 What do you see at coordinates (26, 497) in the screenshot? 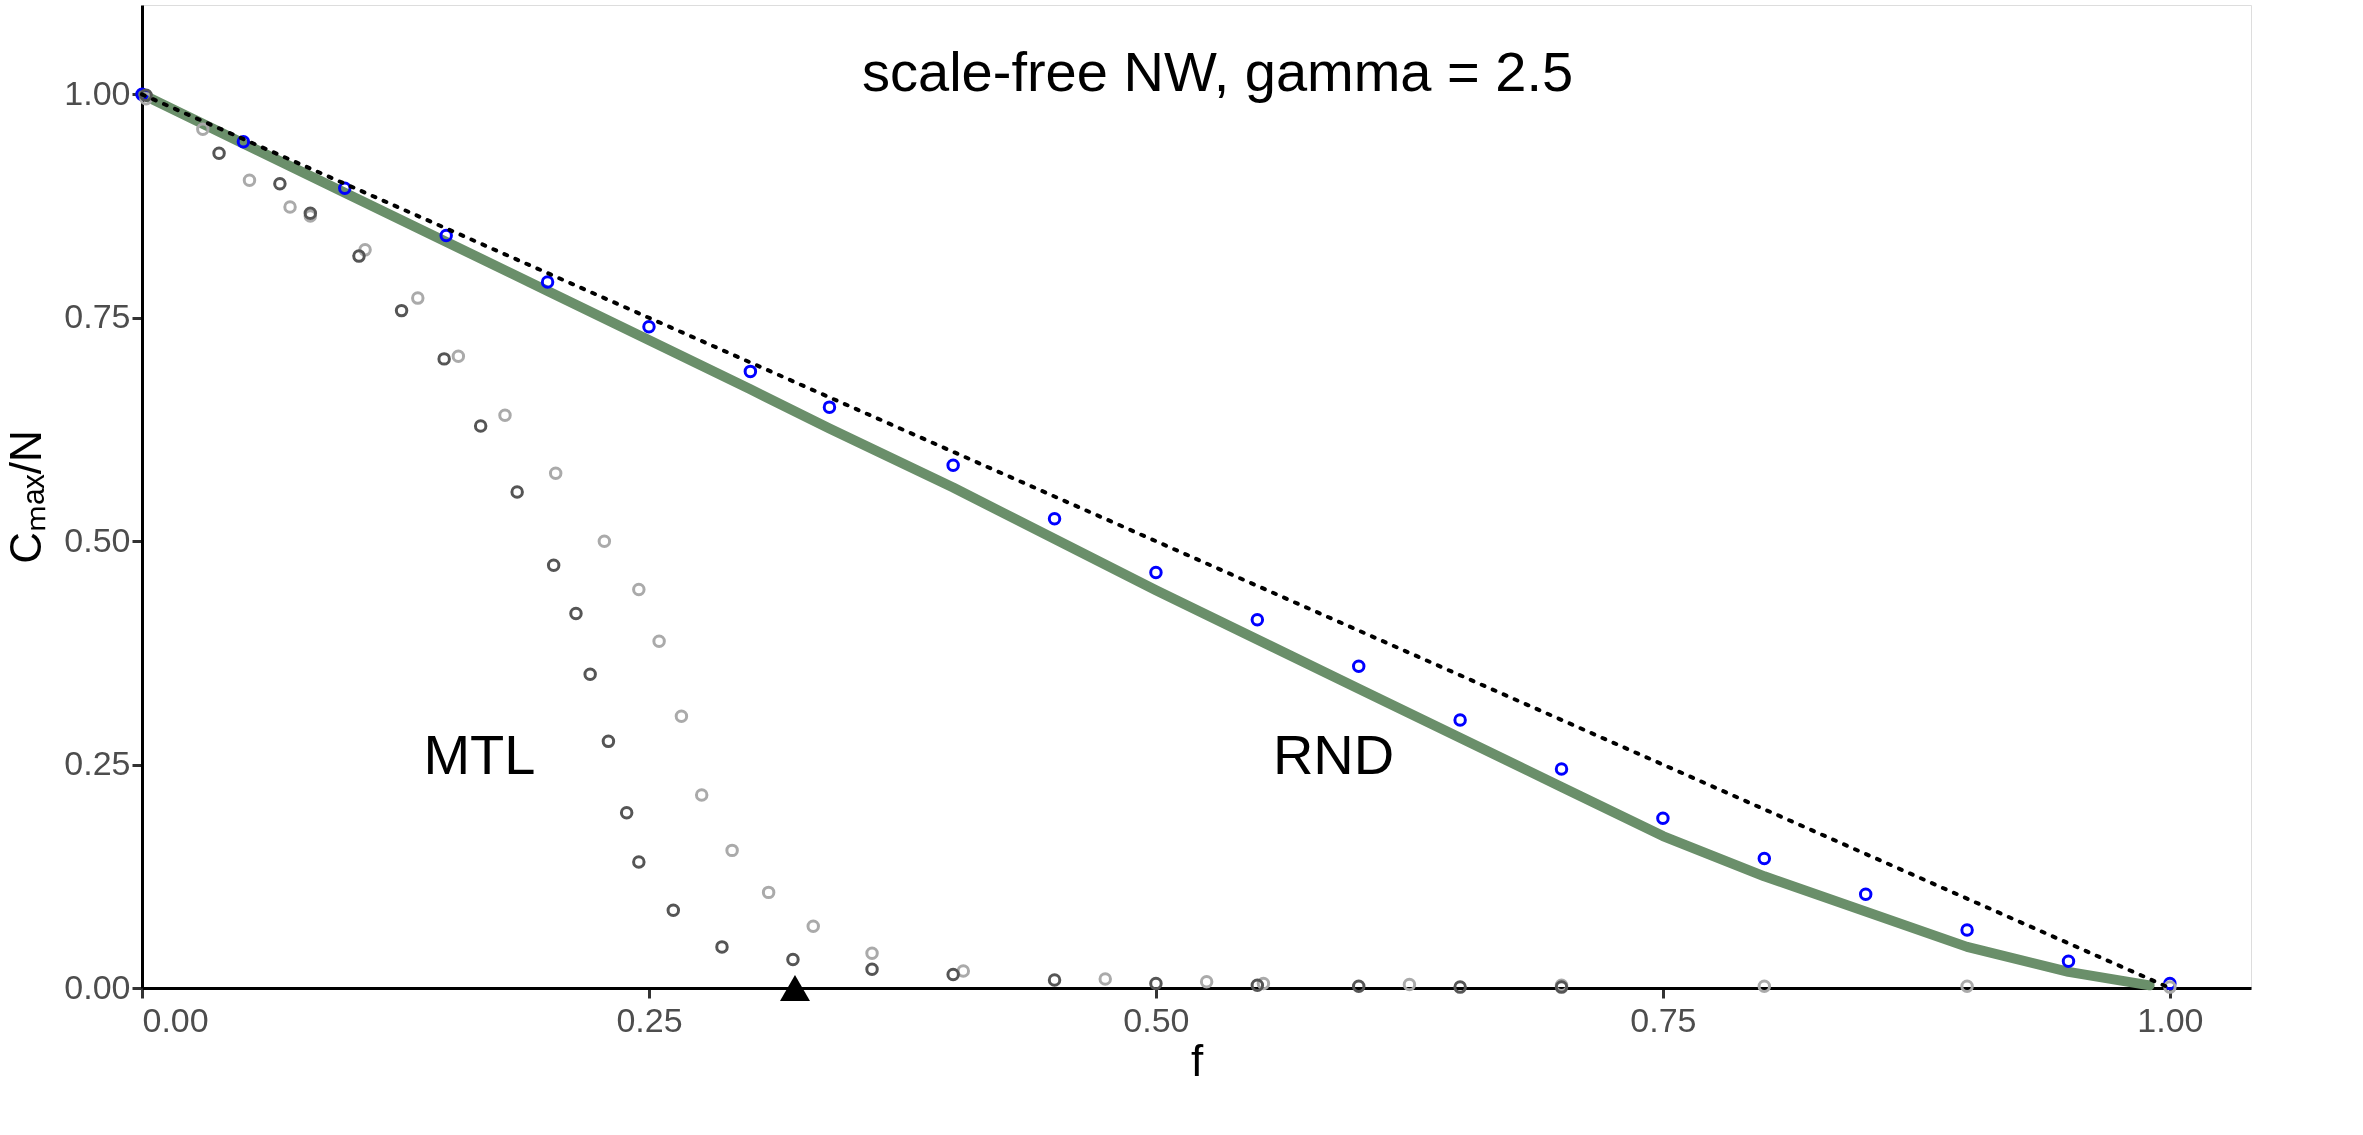
I see `y-axis-title: Cₘₐₓ/N` at bounding box center [26, 497].